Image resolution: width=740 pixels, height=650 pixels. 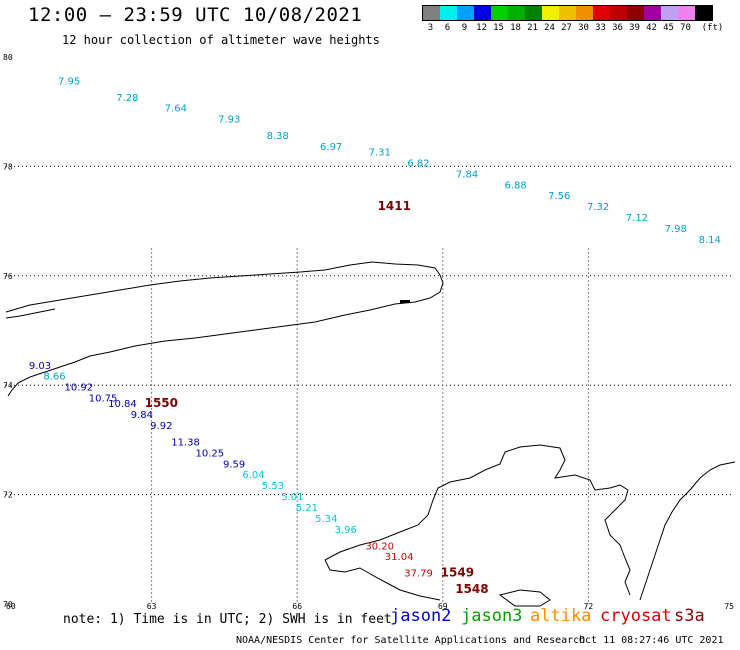 I want to click on wave-height-value: 5.34, so click(x=326, y=519).